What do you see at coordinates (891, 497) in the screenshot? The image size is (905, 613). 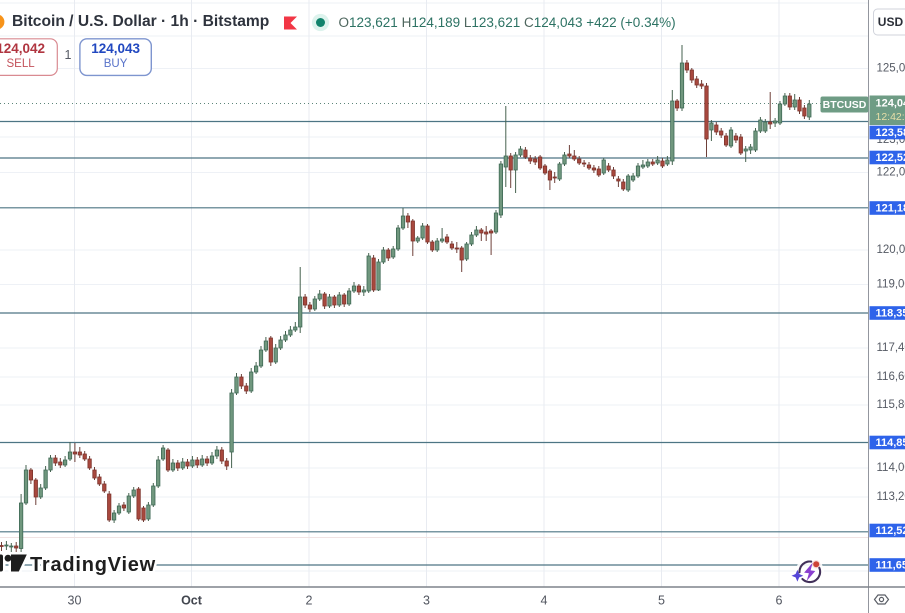 I see `svg-text: 113,20` at bounding box center [891, 497].